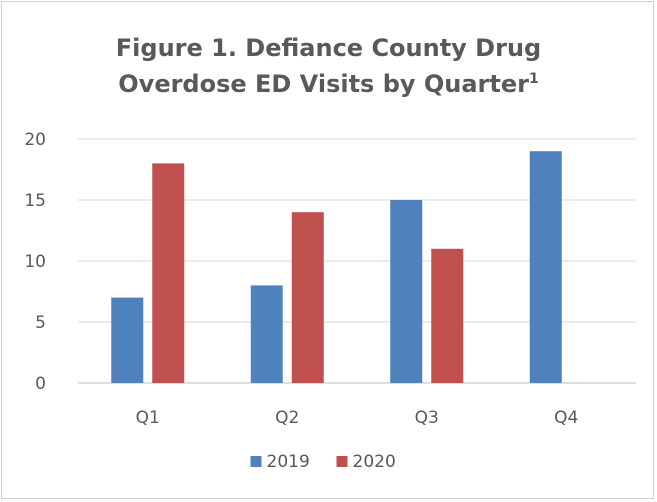  What do you see at coordinates (533, 79) in the screenshot?
I see `chart-title-superscript: 1` at bounding box center [533, 79].